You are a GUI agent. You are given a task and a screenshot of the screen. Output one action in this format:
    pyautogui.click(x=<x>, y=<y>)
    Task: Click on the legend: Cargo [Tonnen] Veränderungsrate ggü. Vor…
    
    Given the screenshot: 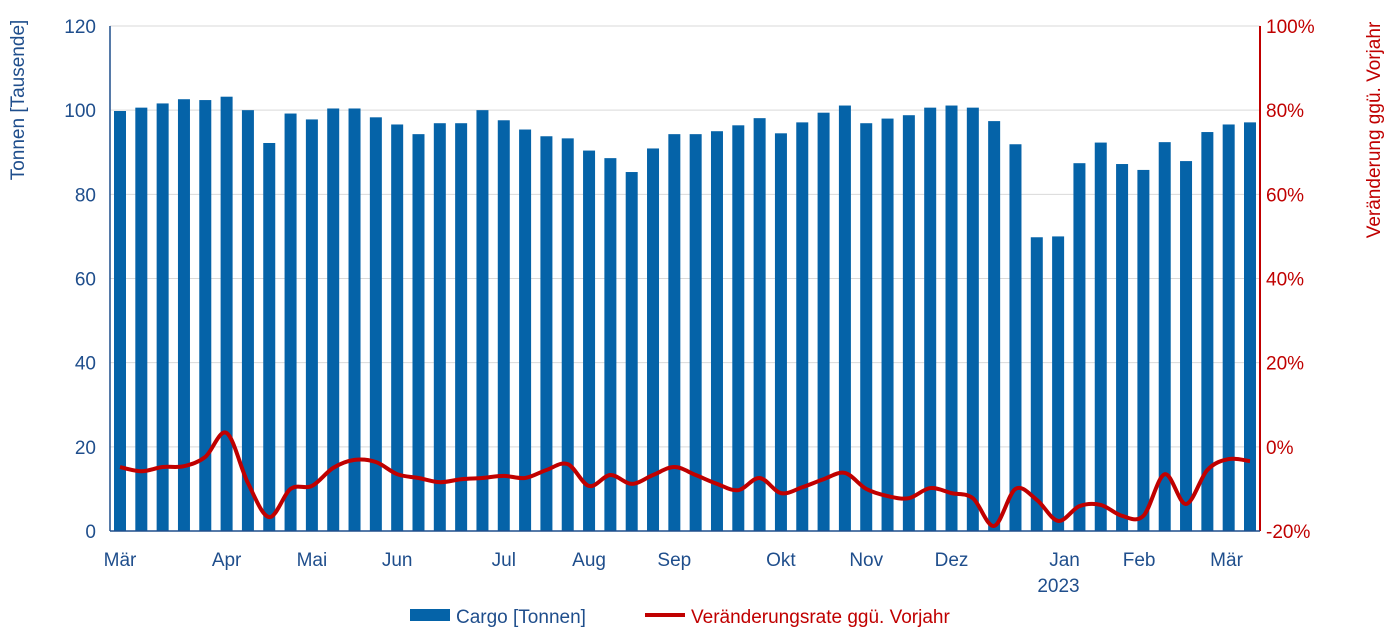 What is the action you would take?
    pyautogui.click(x=680, y=617)
    